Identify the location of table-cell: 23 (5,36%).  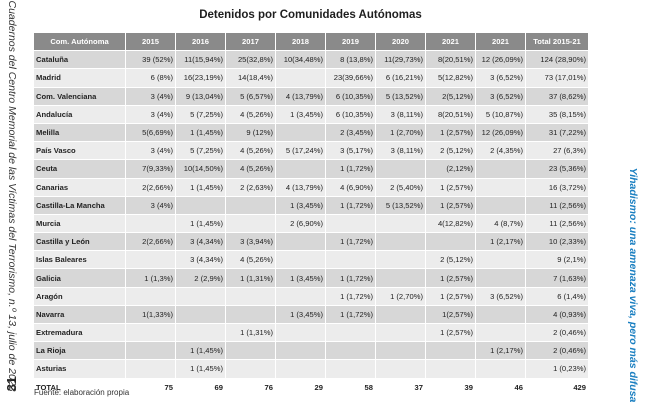
(557, 169).